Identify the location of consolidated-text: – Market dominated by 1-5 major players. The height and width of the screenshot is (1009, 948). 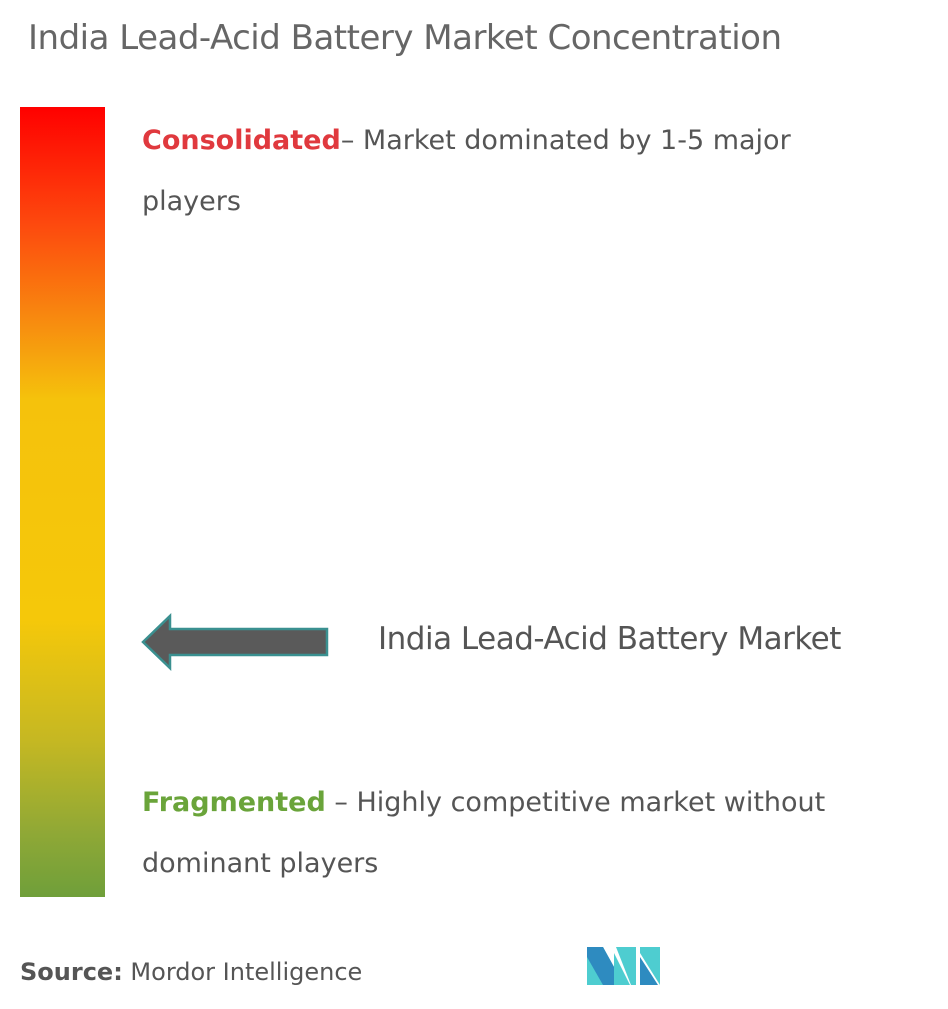
(466, 171).